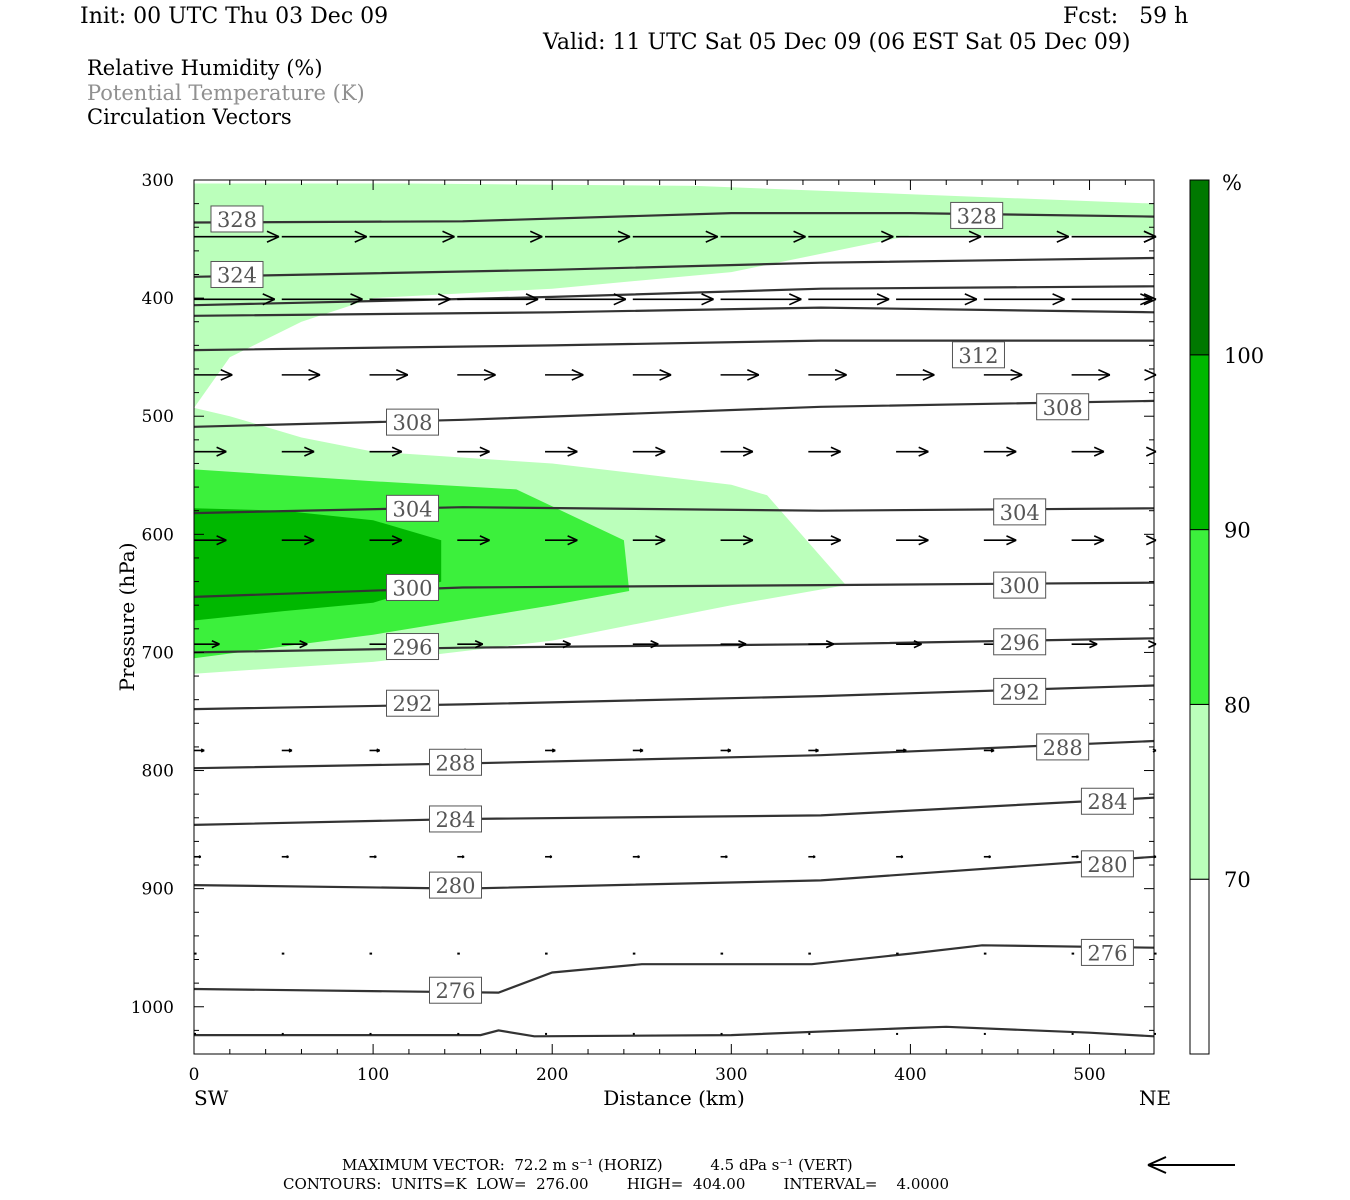  Describe the element at coordinates (910, 1075) in the screenshot. I see `x-tick-label: 400` at that location.